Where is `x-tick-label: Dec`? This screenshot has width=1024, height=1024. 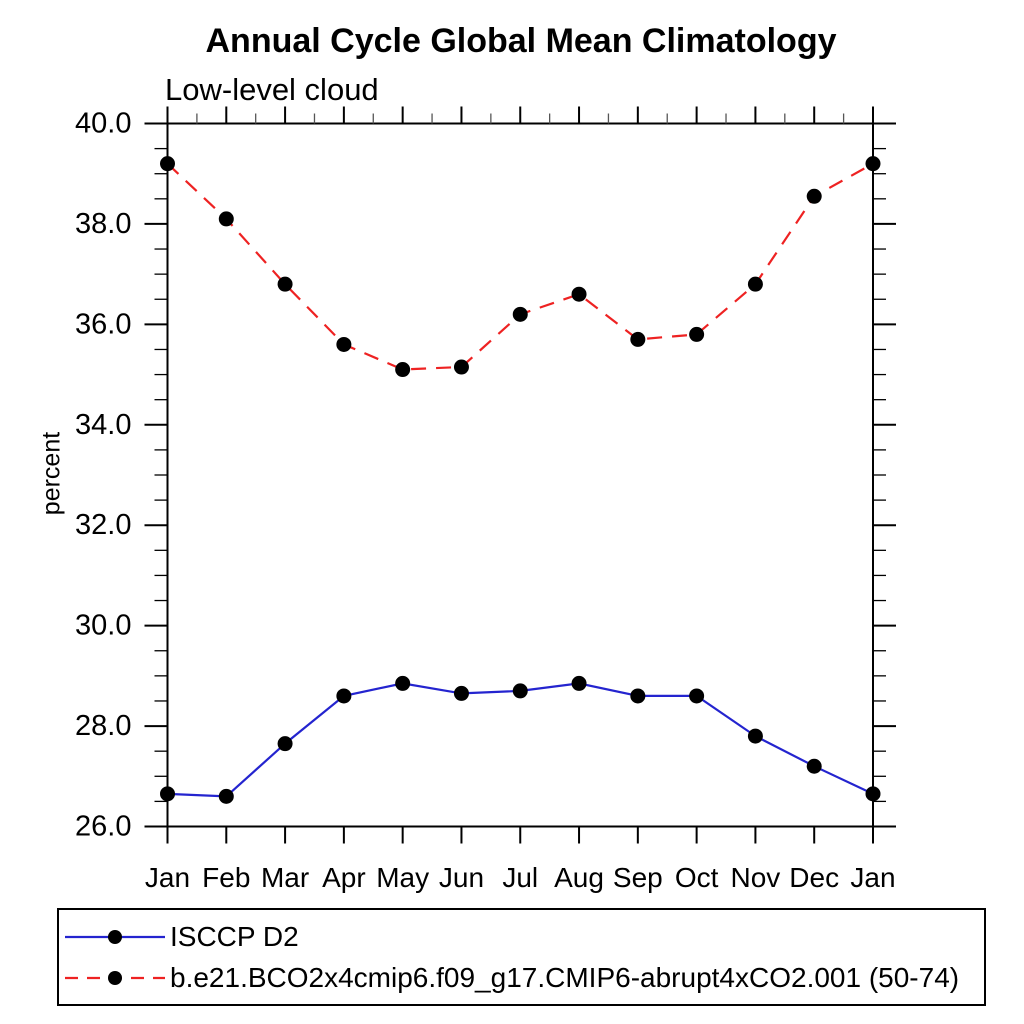 x-tick-label: Dec is located at coordinates (814, 877).